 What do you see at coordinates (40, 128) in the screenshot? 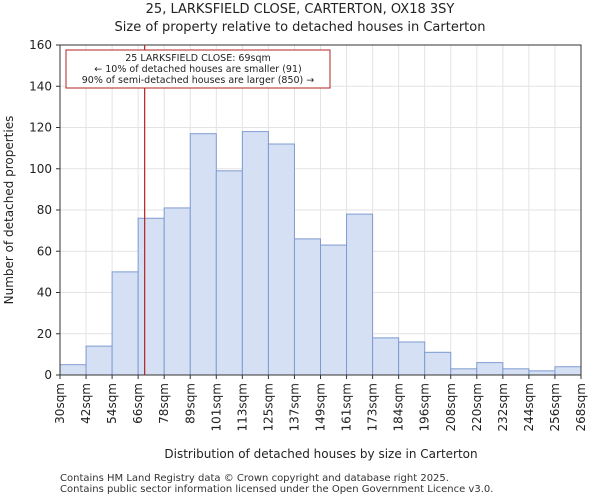
I see `y-tick-label: 120` at bounding box center [40, 128].